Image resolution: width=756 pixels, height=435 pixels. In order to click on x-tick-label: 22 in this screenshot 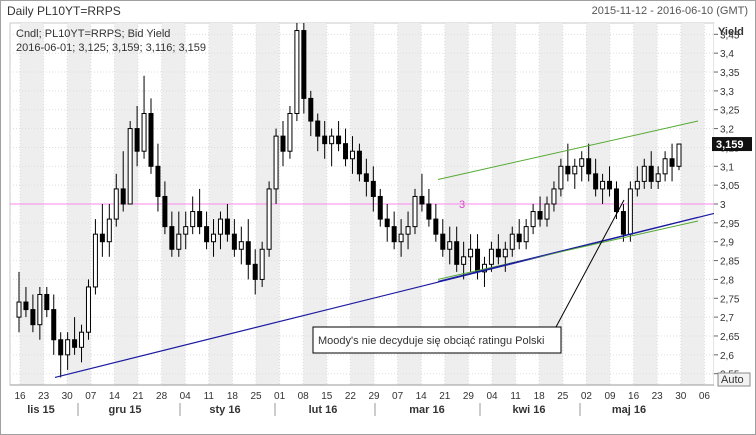, I will do `click(351, 396)`.